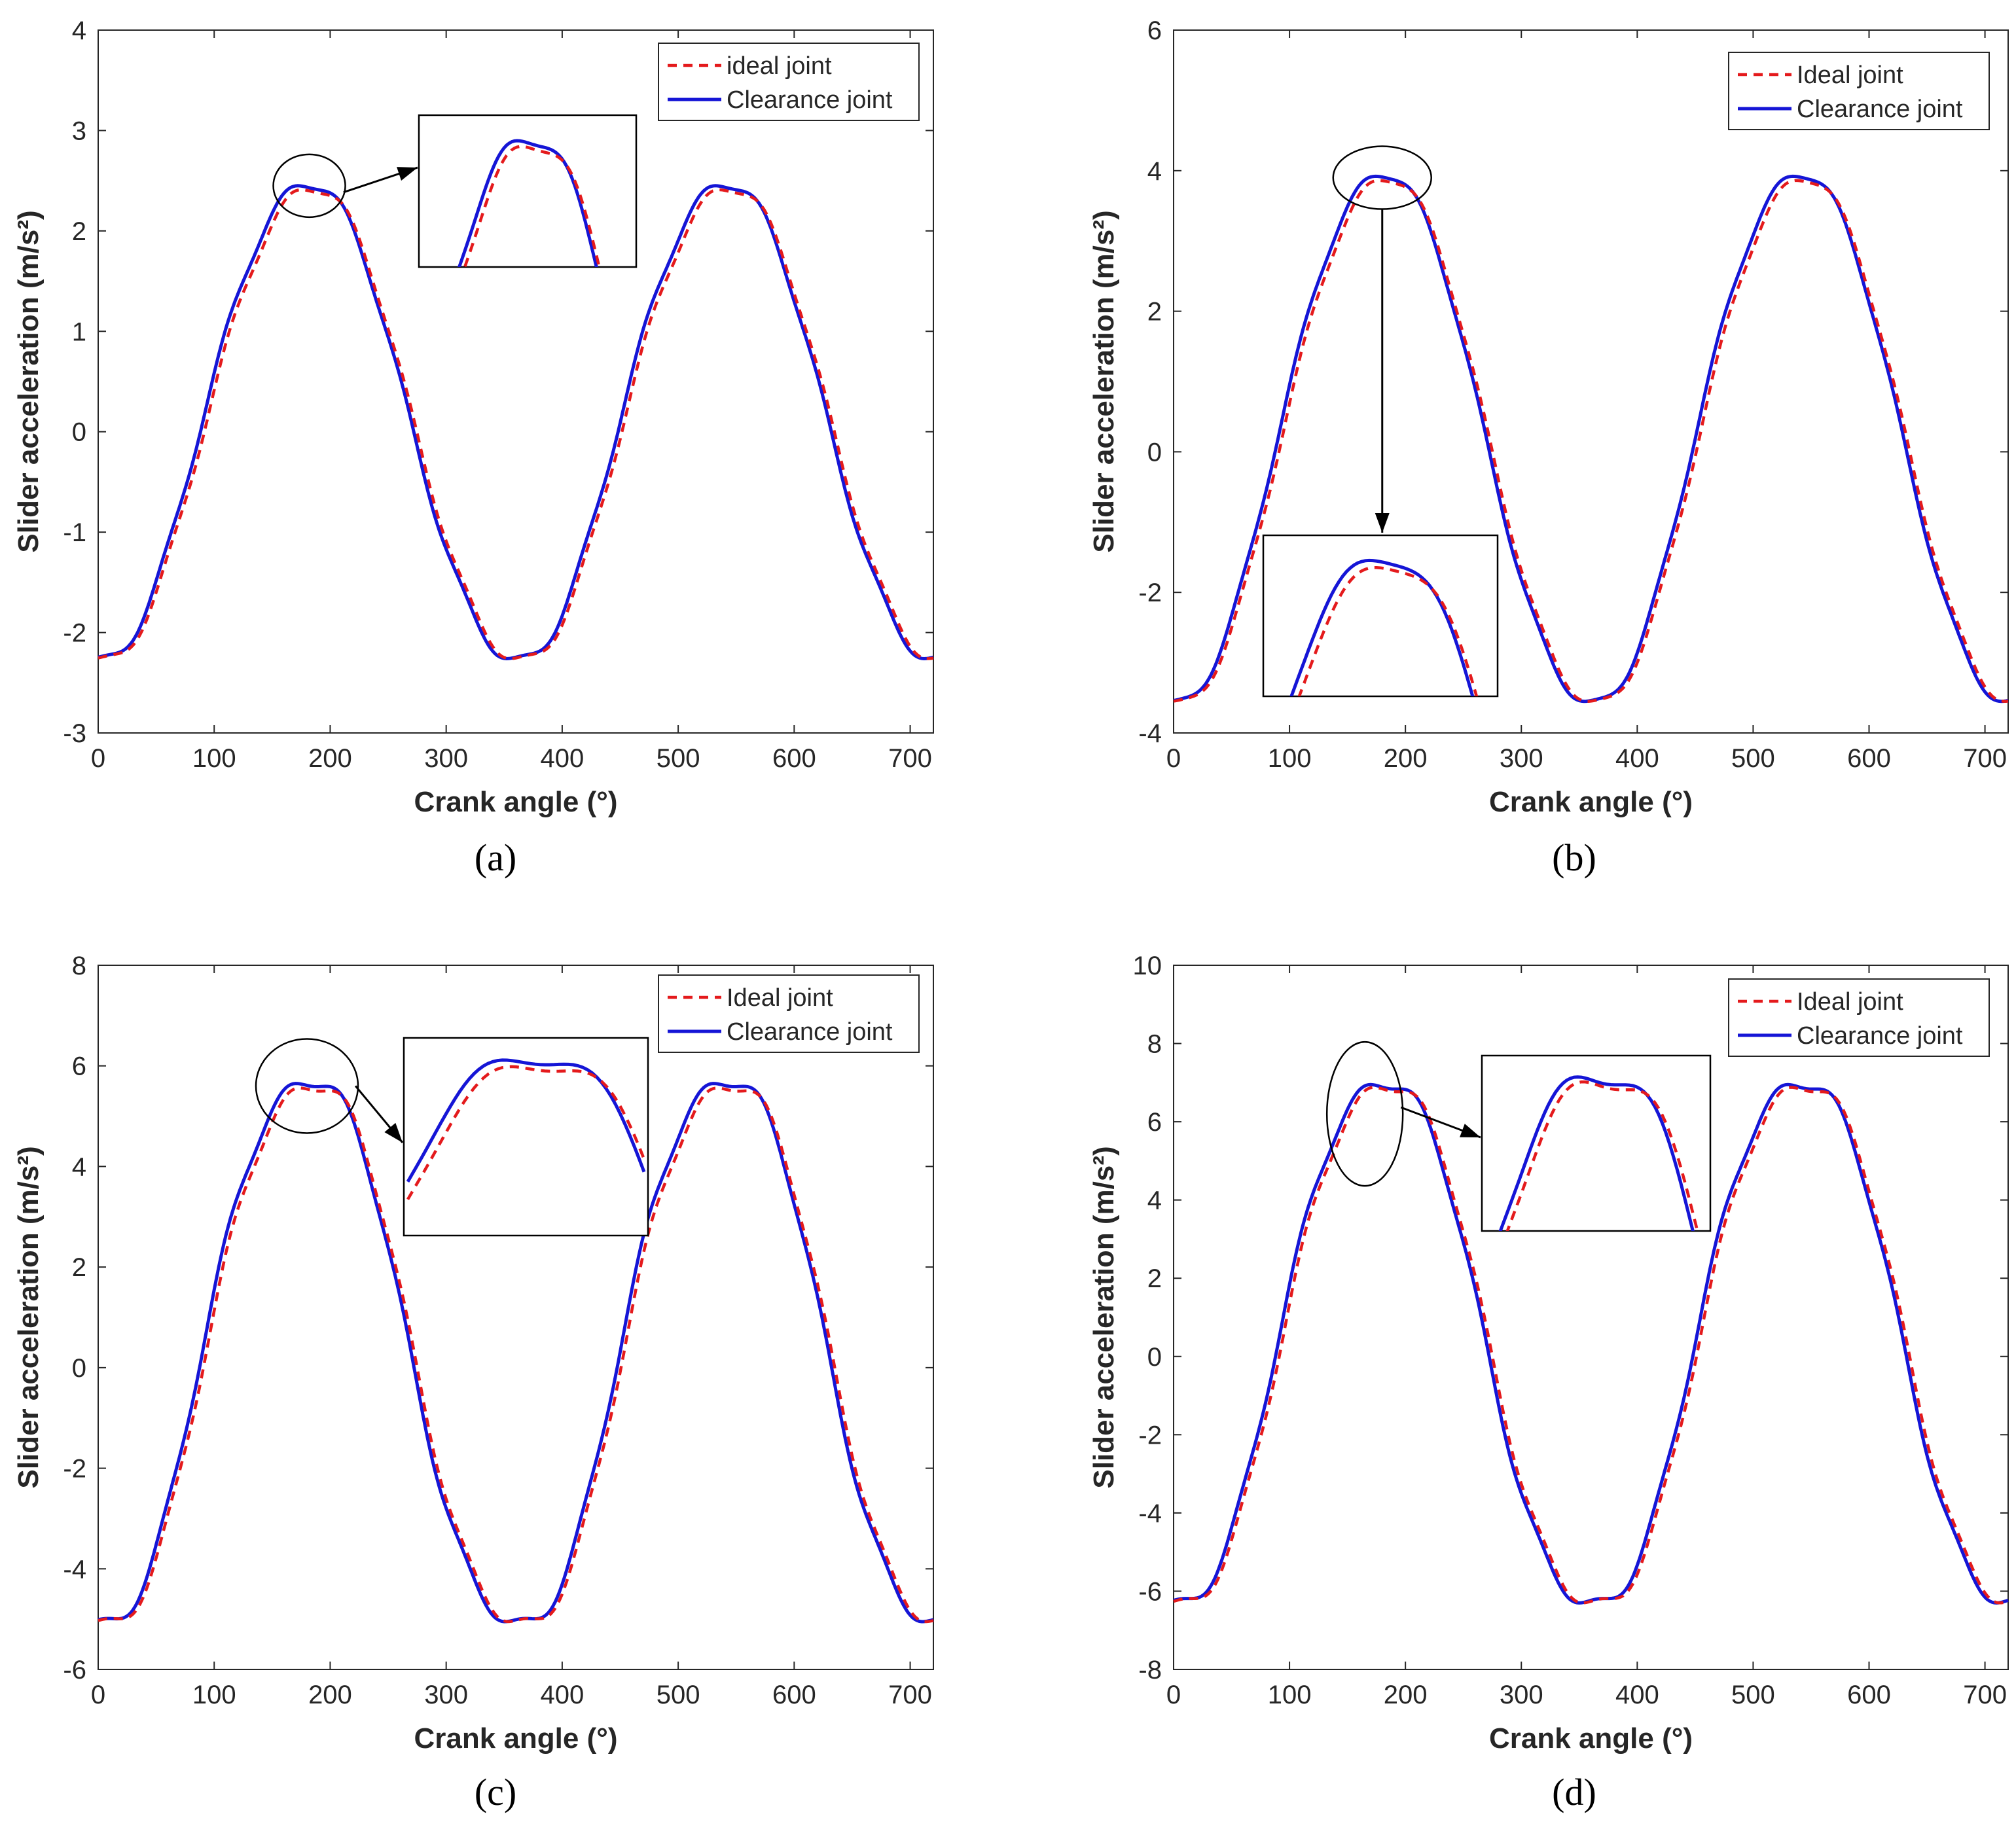  I want to click on y-tick-label: 3, so click(79, 130).